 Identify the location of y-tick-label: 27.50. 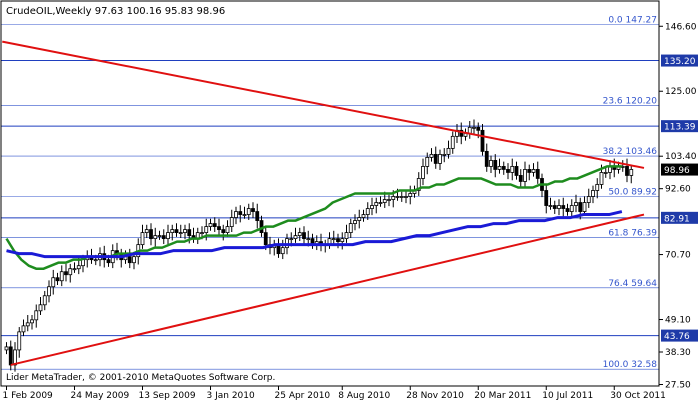
(678, 385).